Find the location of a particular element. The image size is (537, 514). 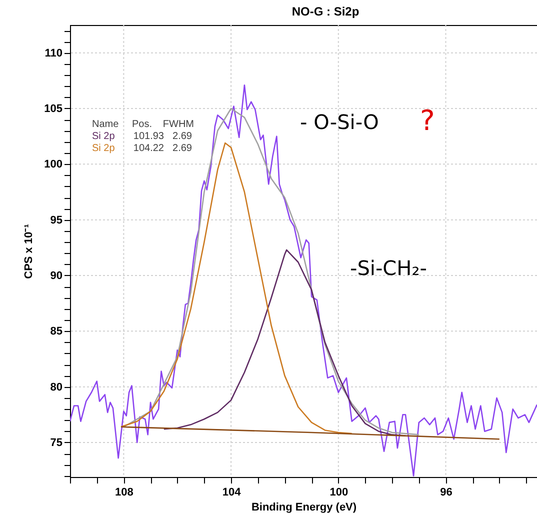

annotation: ? is located at coordinates (427, 120).